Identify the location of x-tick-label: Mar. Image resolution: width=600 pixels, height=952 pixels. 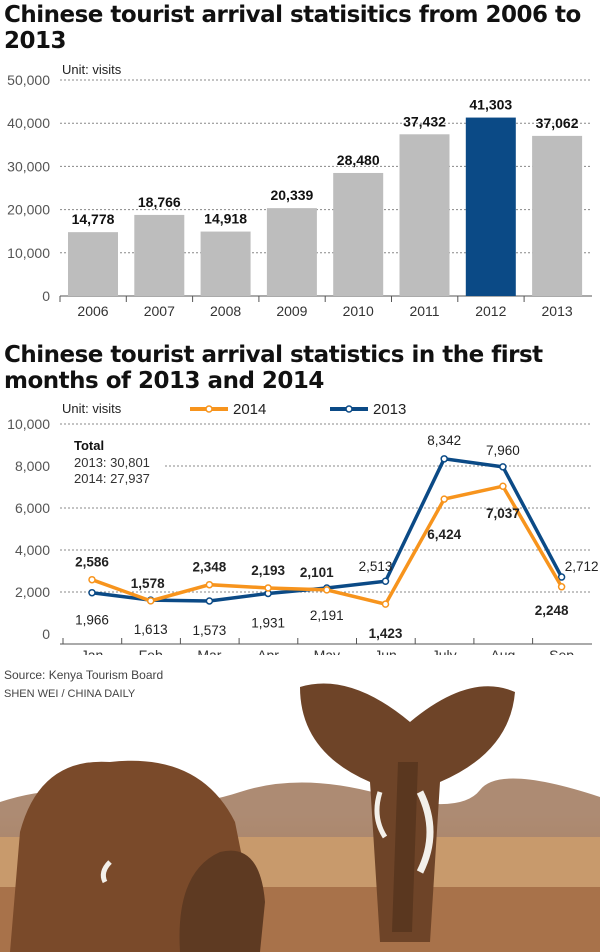
(209, 651).